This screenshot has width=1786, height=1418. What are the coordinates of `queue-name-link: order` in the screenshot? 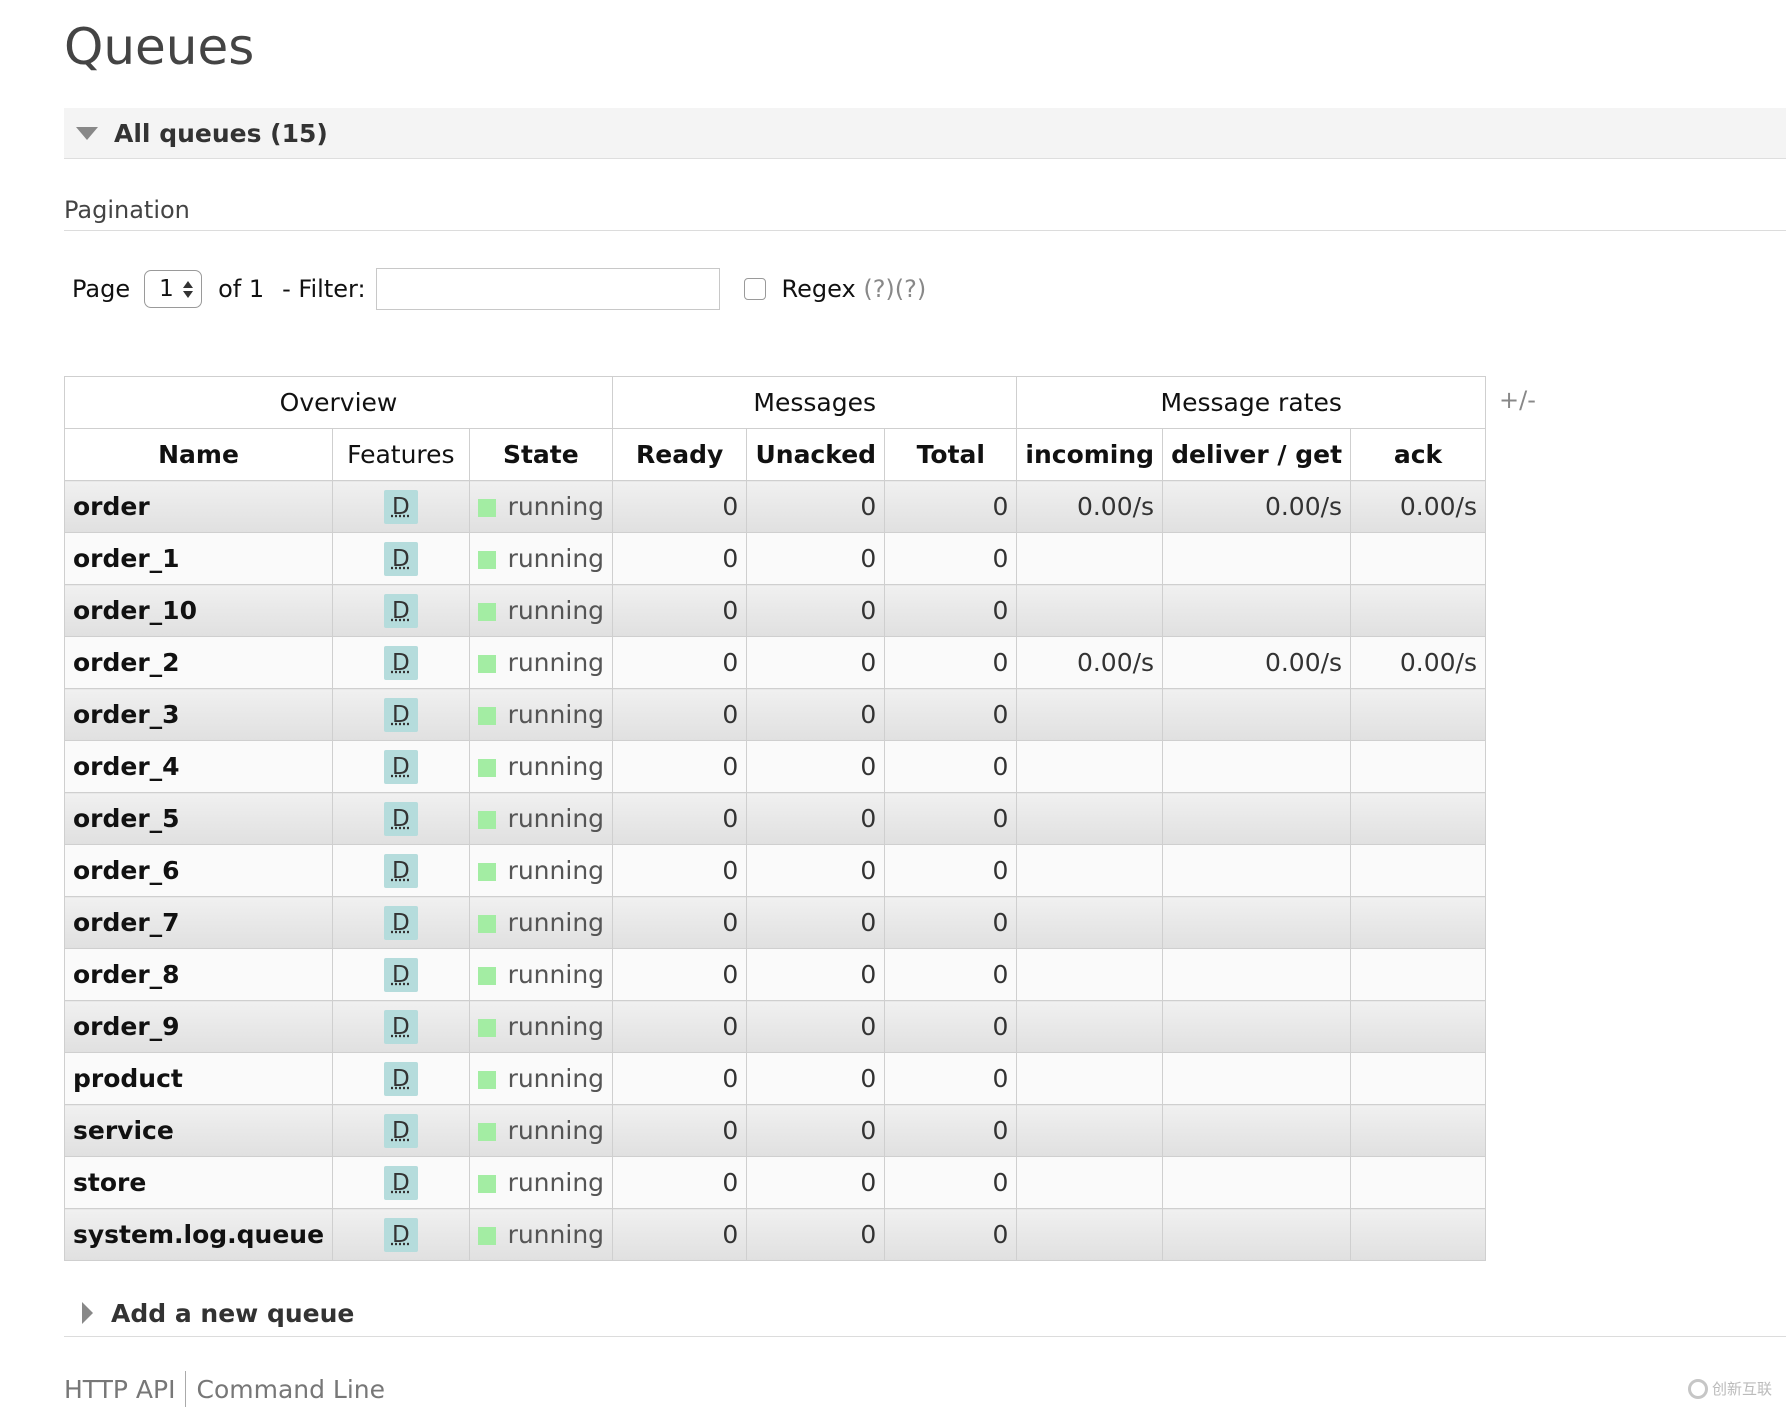 It's located at (198, 506).